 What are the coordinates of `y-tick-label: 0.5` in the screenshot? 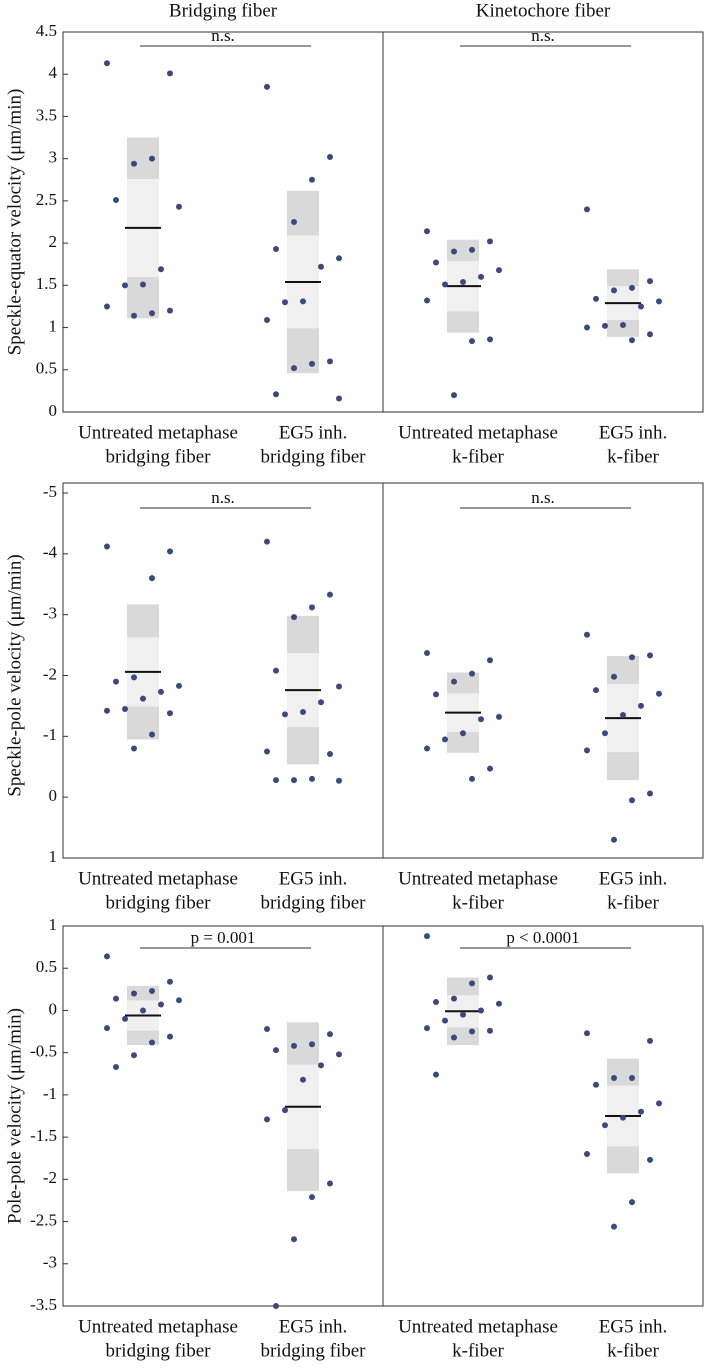 It's located at (46, 368).